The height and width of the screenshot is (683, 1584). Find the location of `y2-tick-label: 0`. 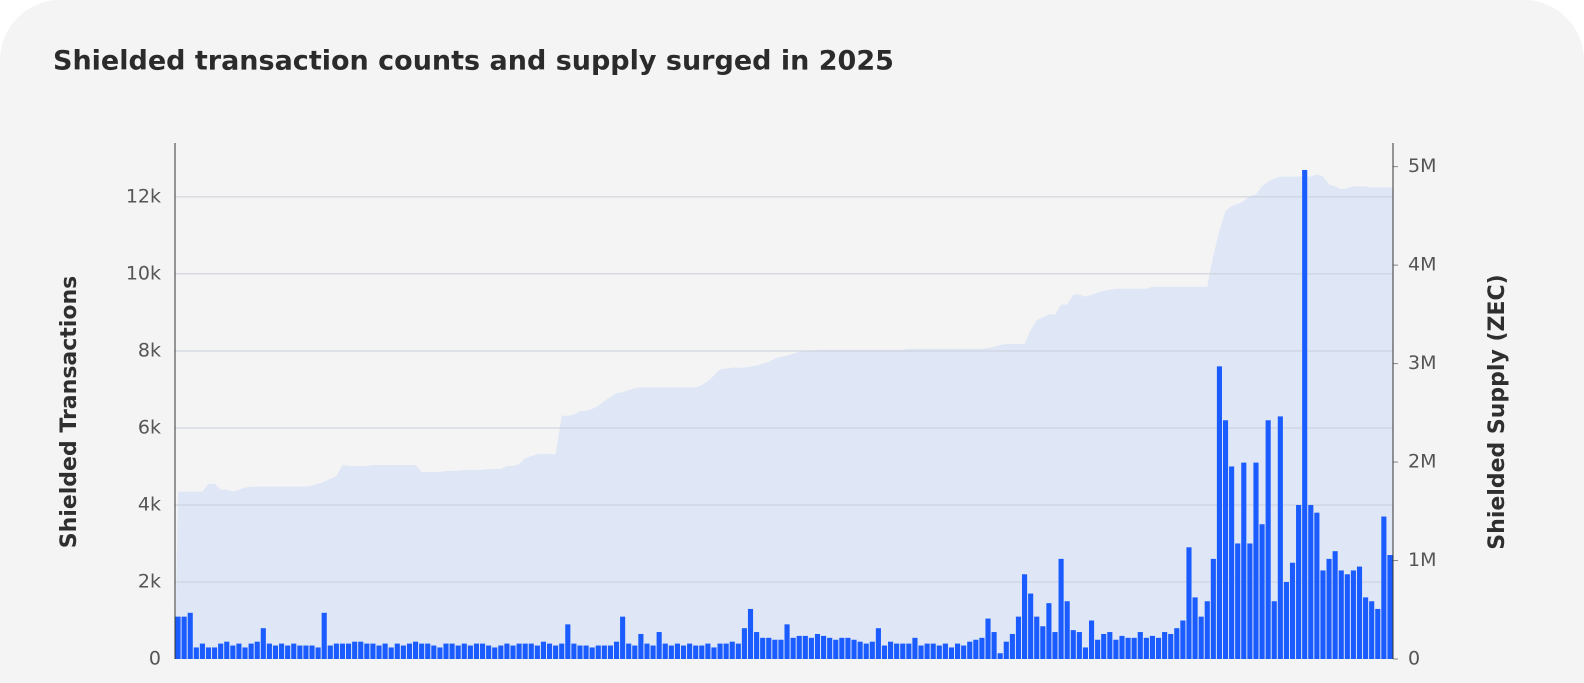

y2-tick-label: 0 is located at coordinates (1414, 659).